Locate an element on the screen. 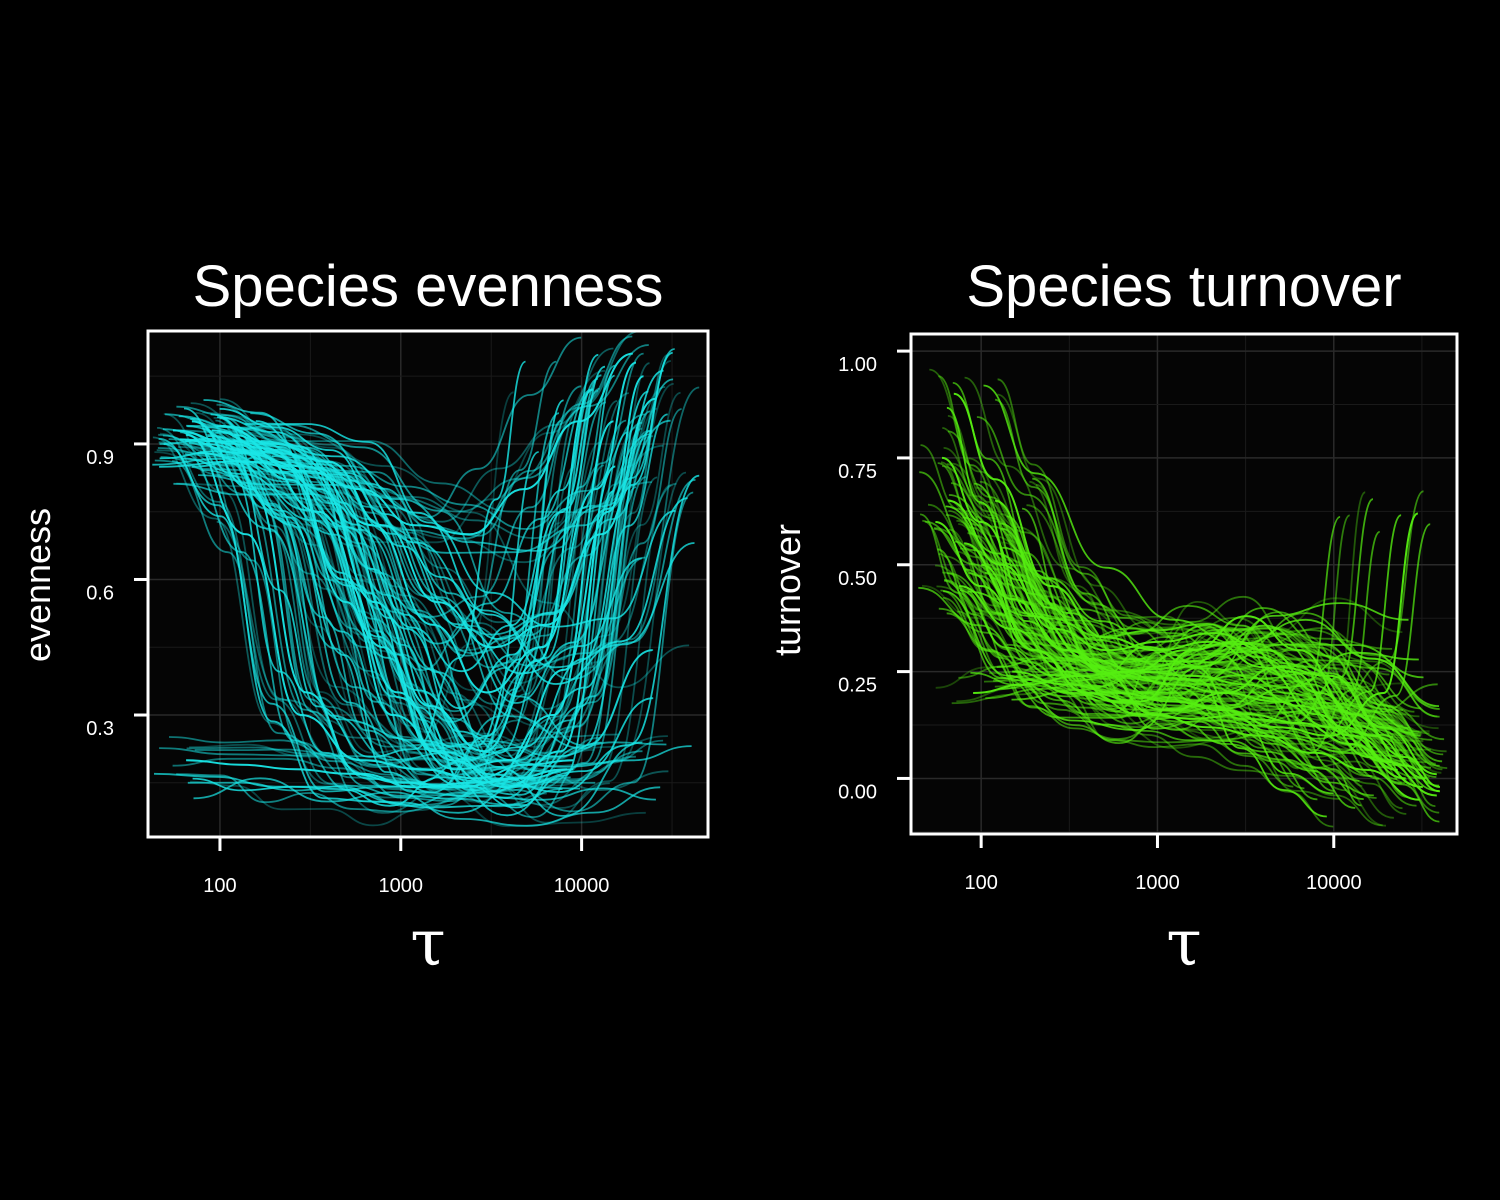 This screenshot has width=1500, height=1200. y-axis-label: turnover is located at coordinates (787, 590).